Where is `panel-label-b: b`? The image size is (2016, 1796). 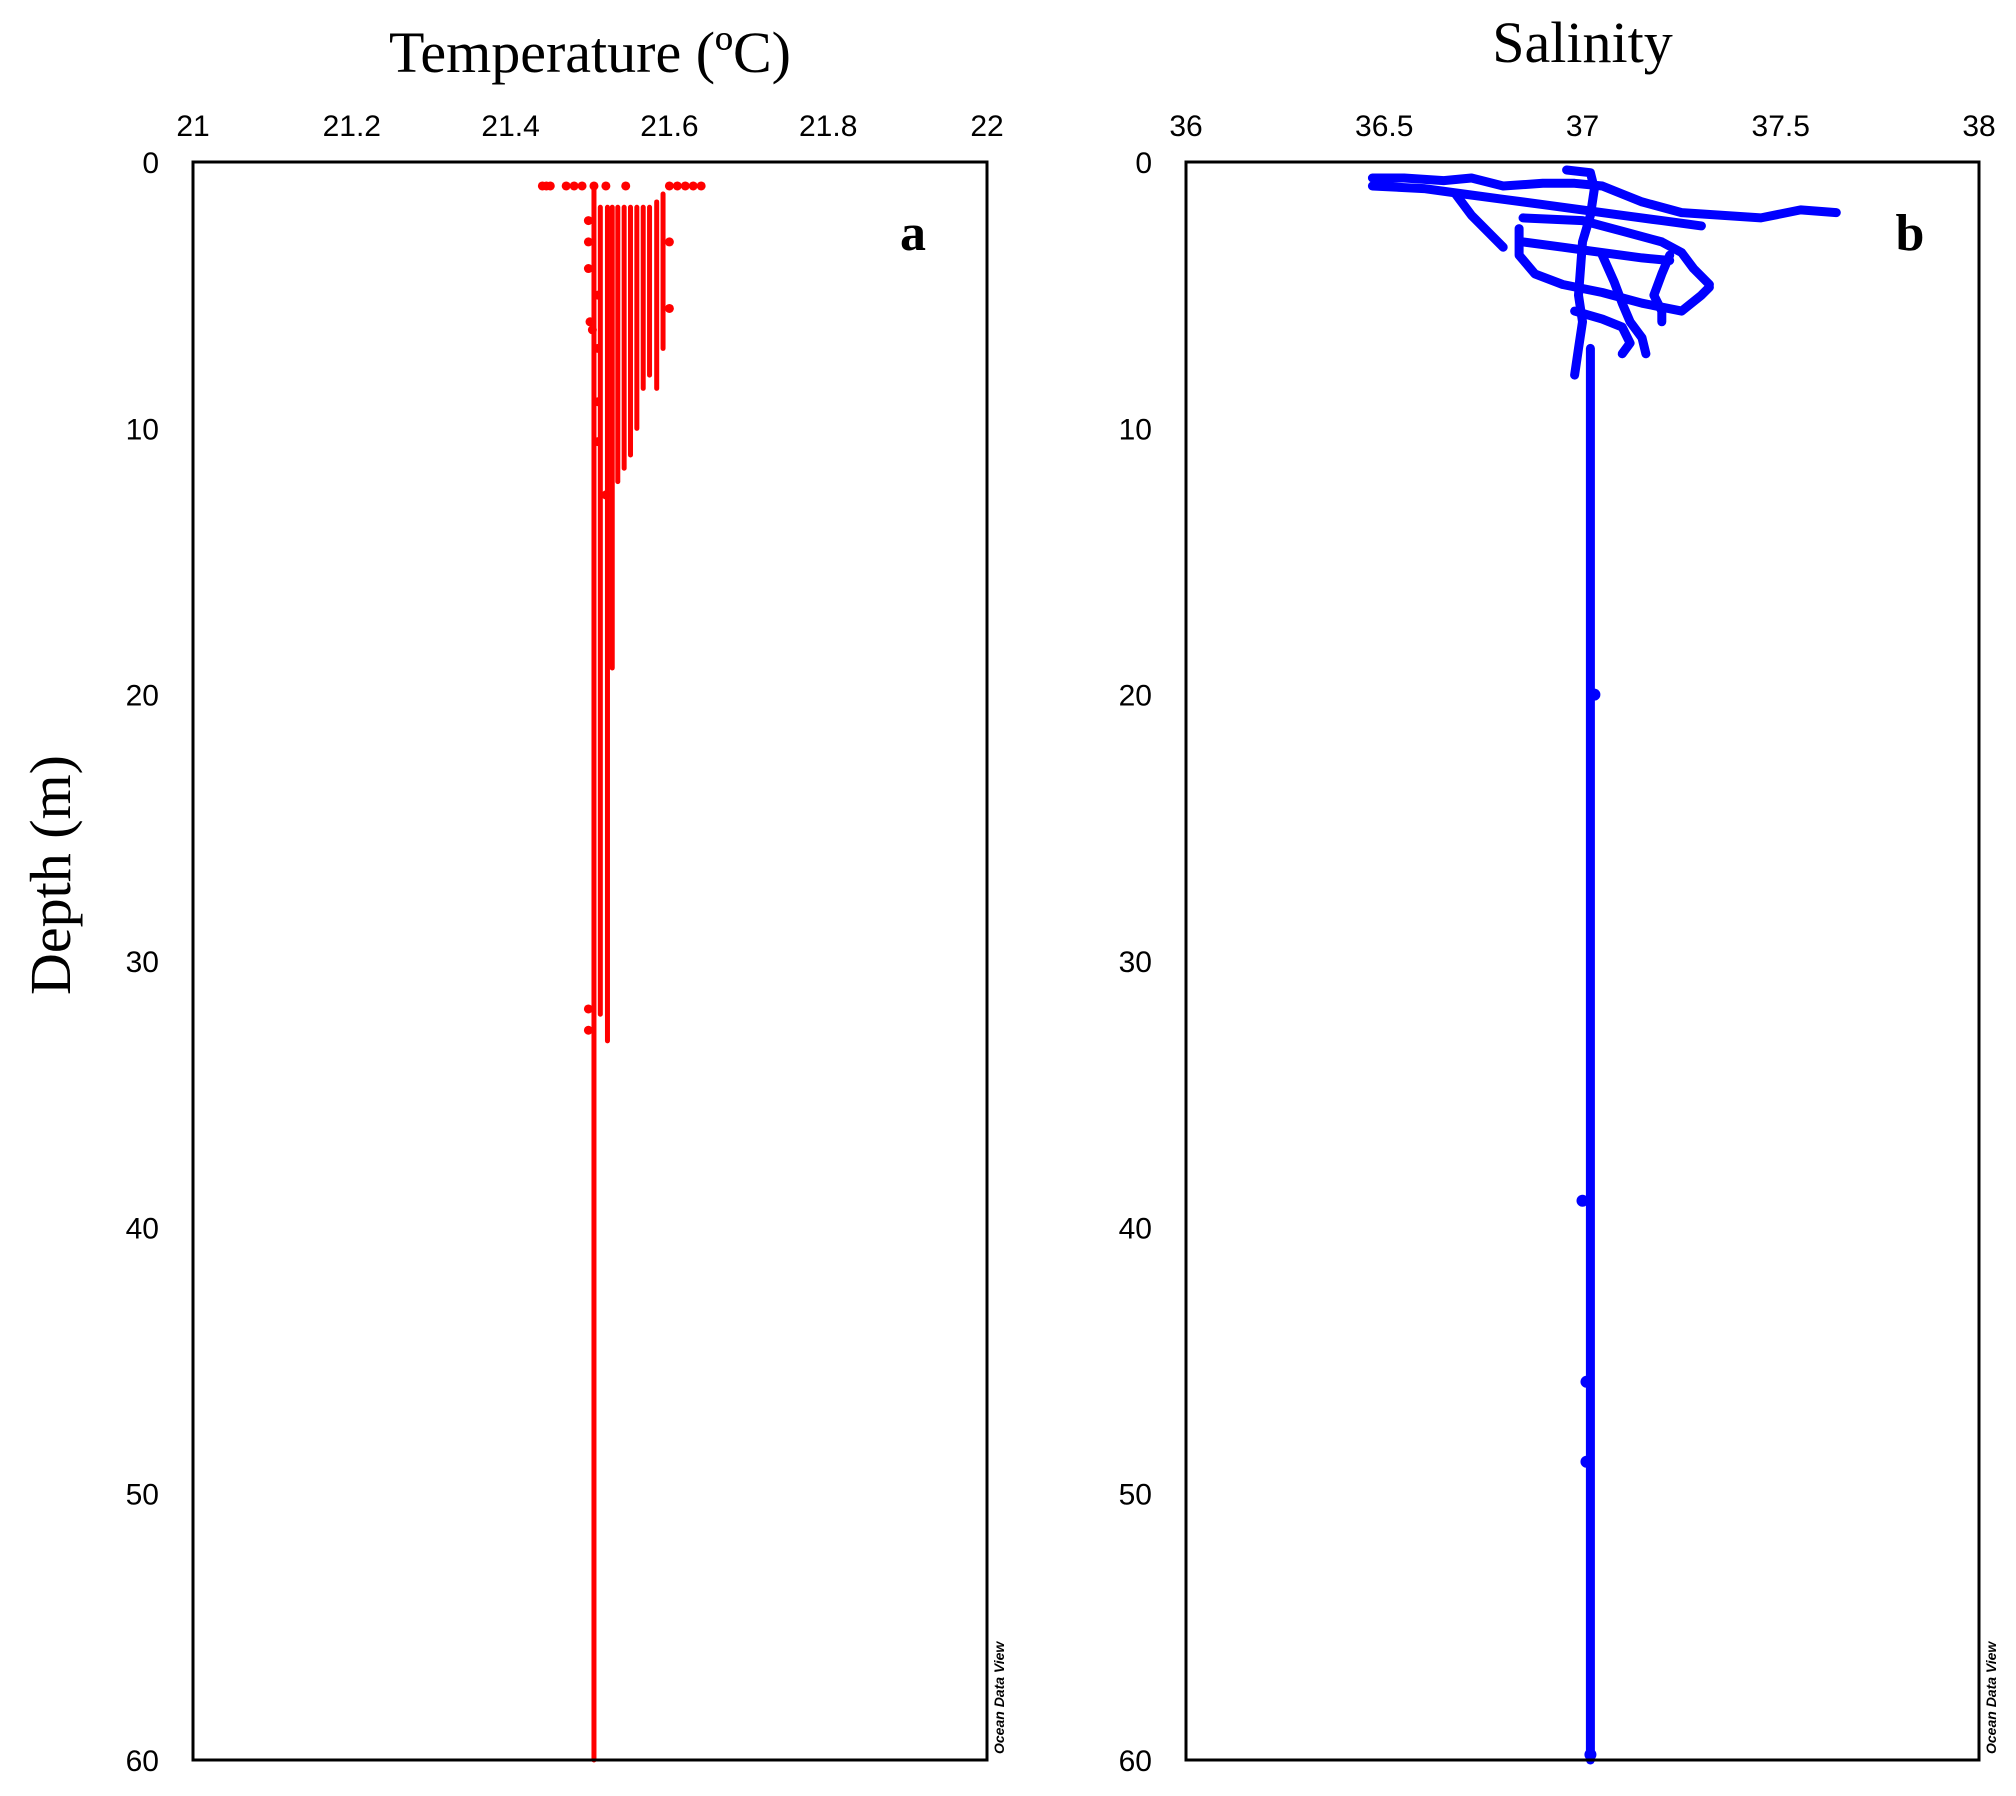
panel-label-b: b is located at coordinates (1910, 233).